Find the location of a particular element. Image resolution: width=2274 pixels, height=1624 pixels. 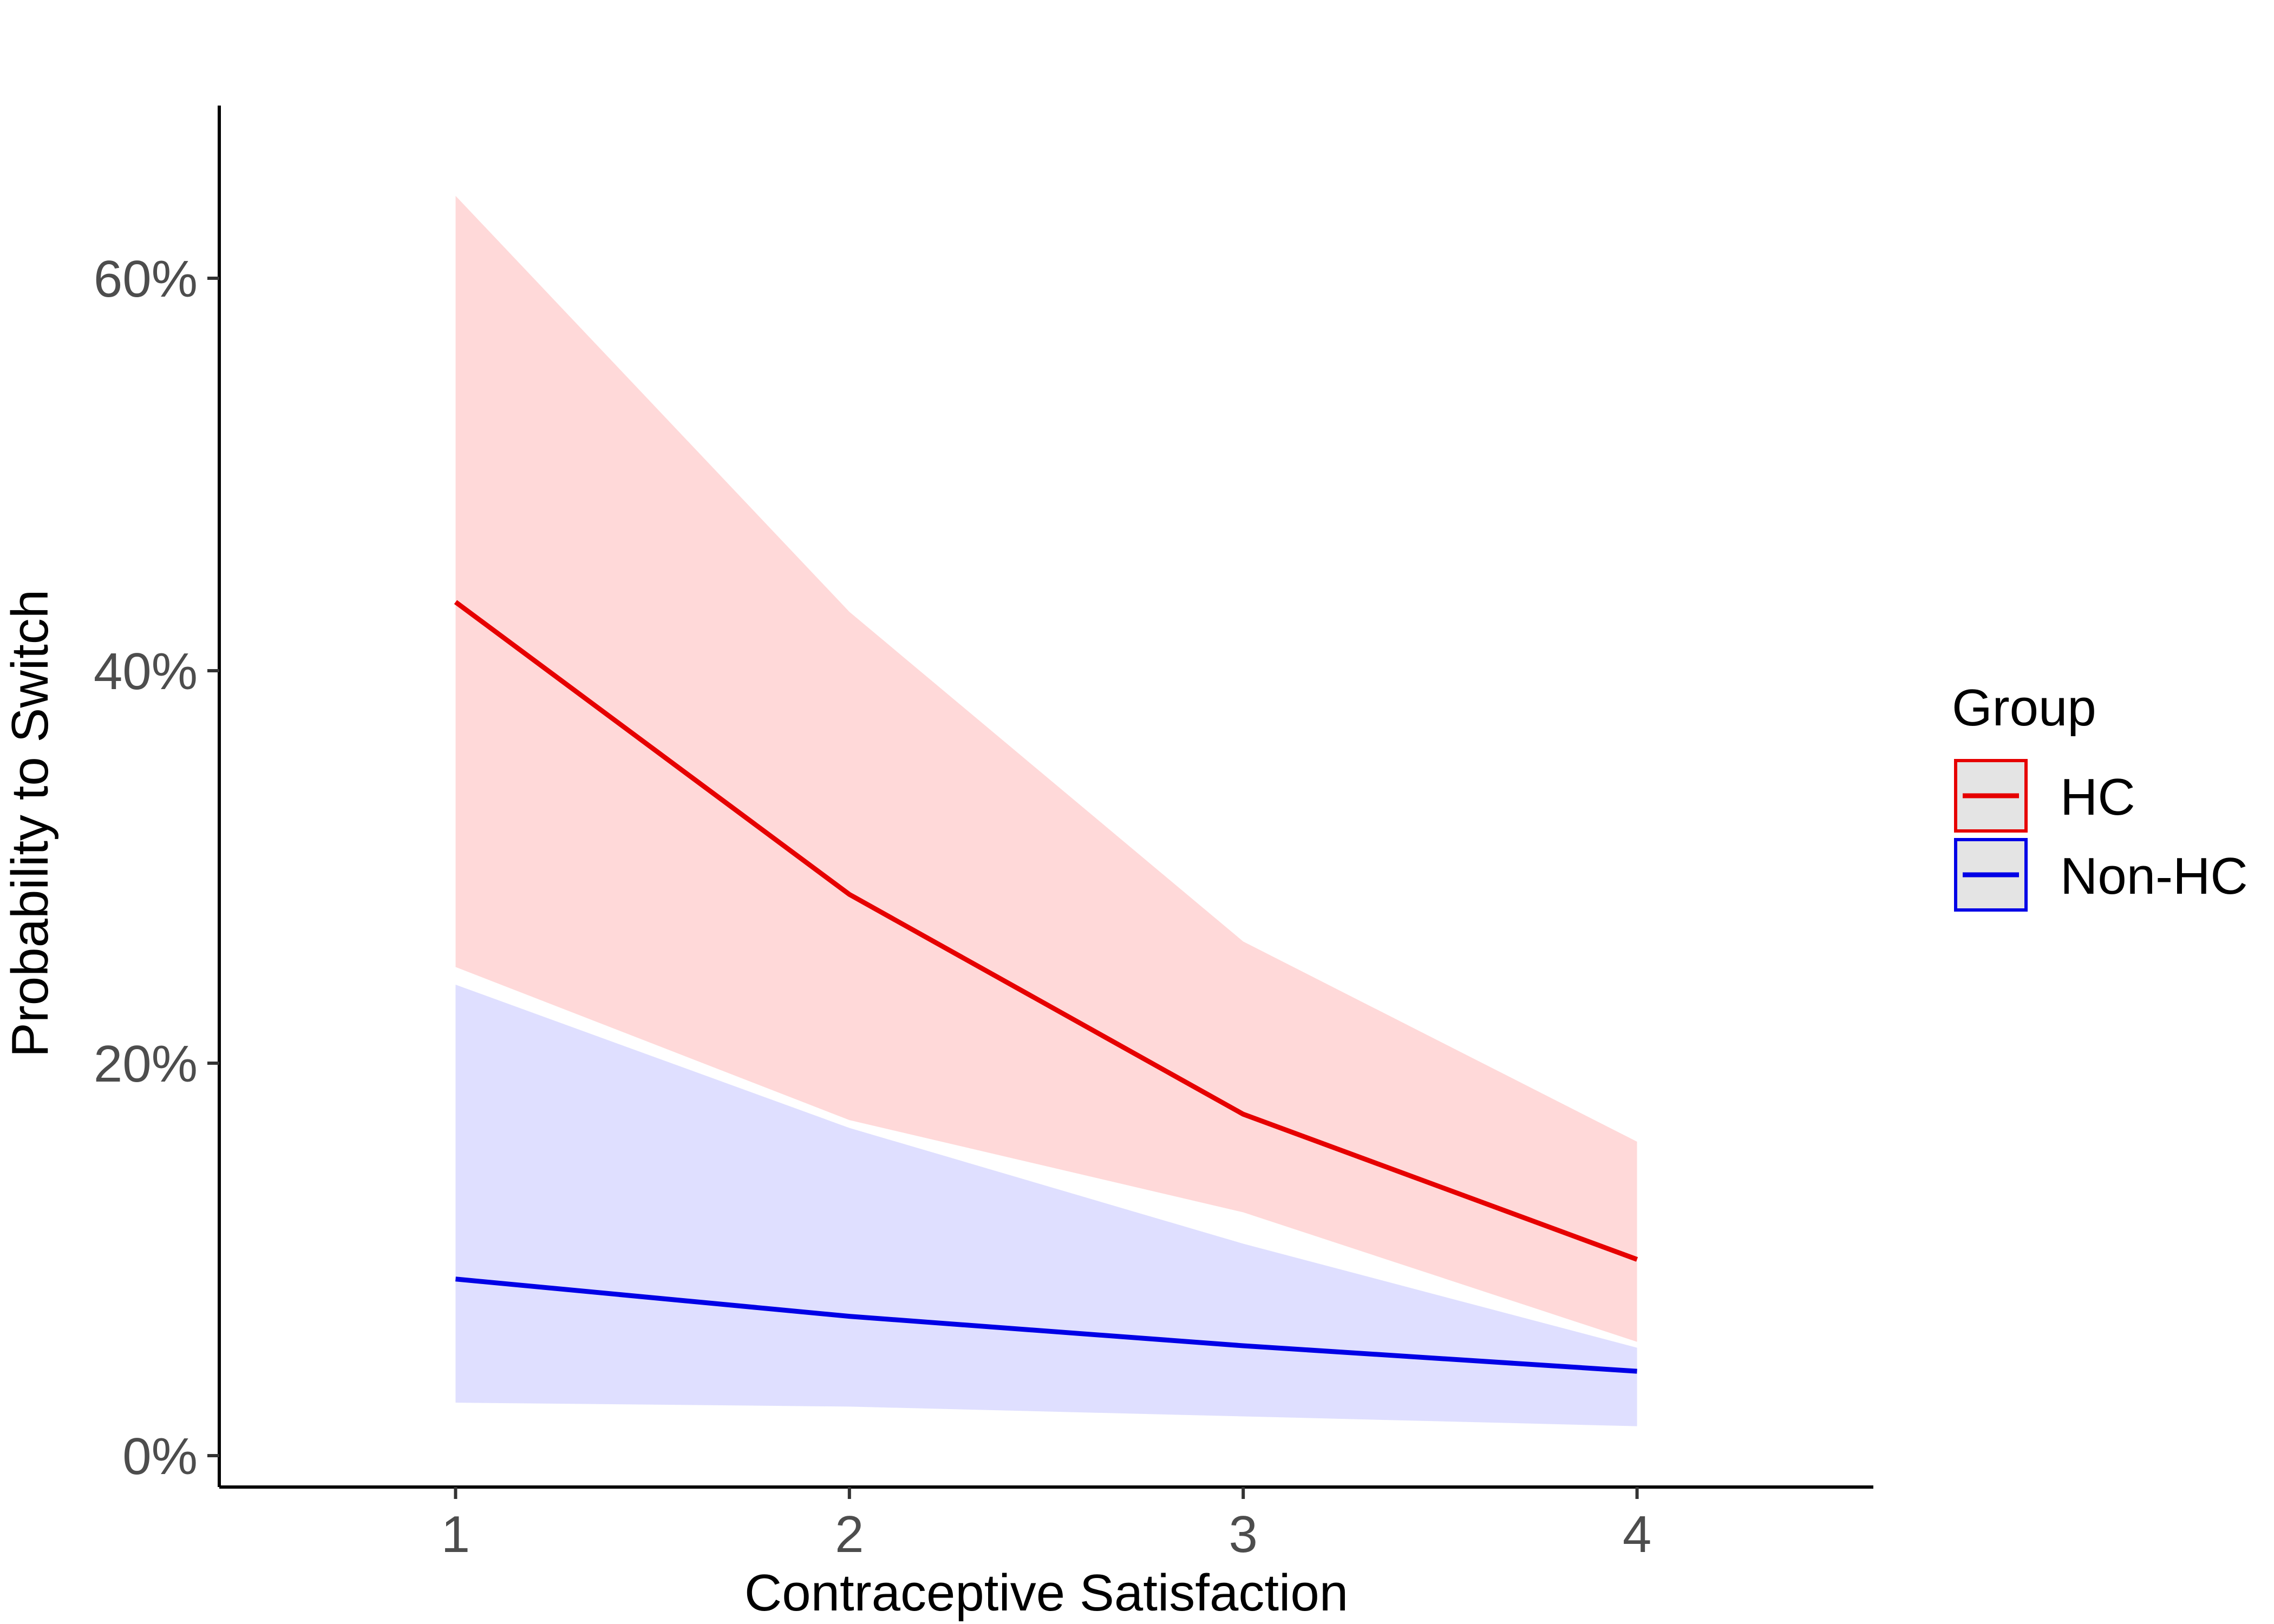

legend-items: HC Non-HC is located at coordinates (2101, 835).